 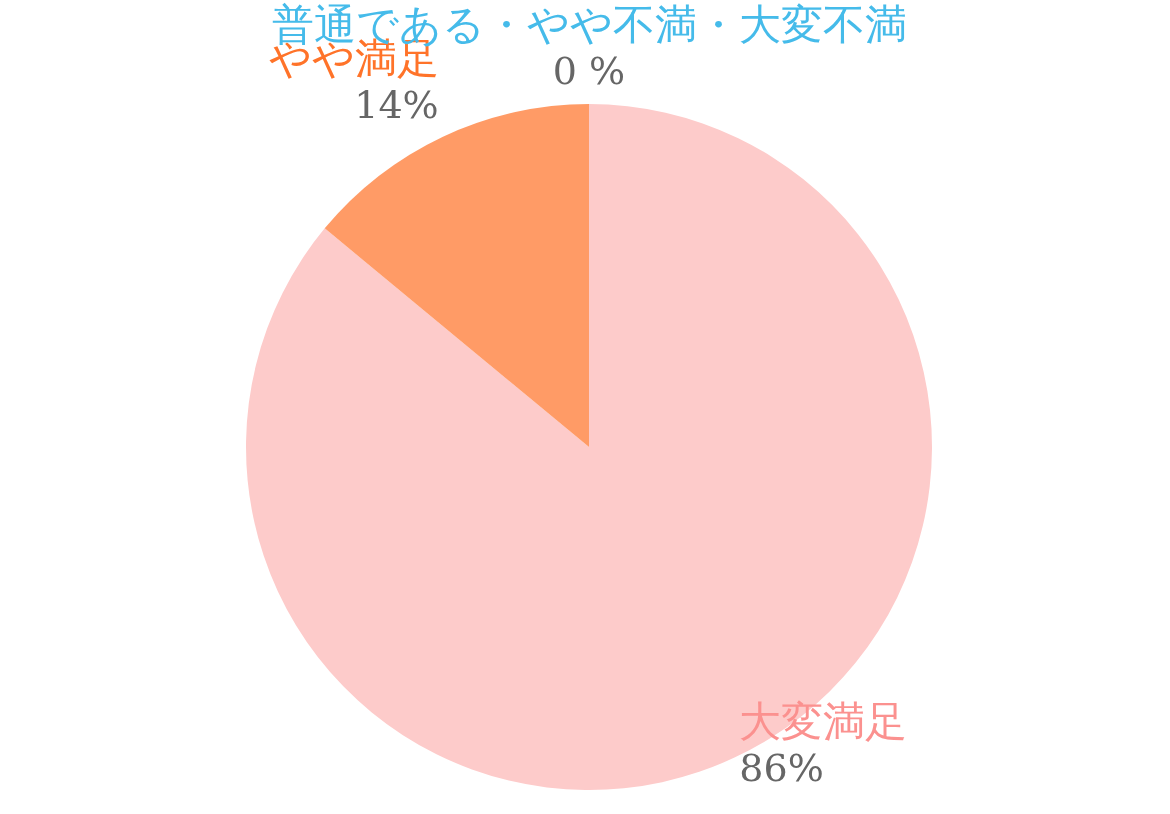 I want to click on text: 0 %, so click(x=589, y=71).